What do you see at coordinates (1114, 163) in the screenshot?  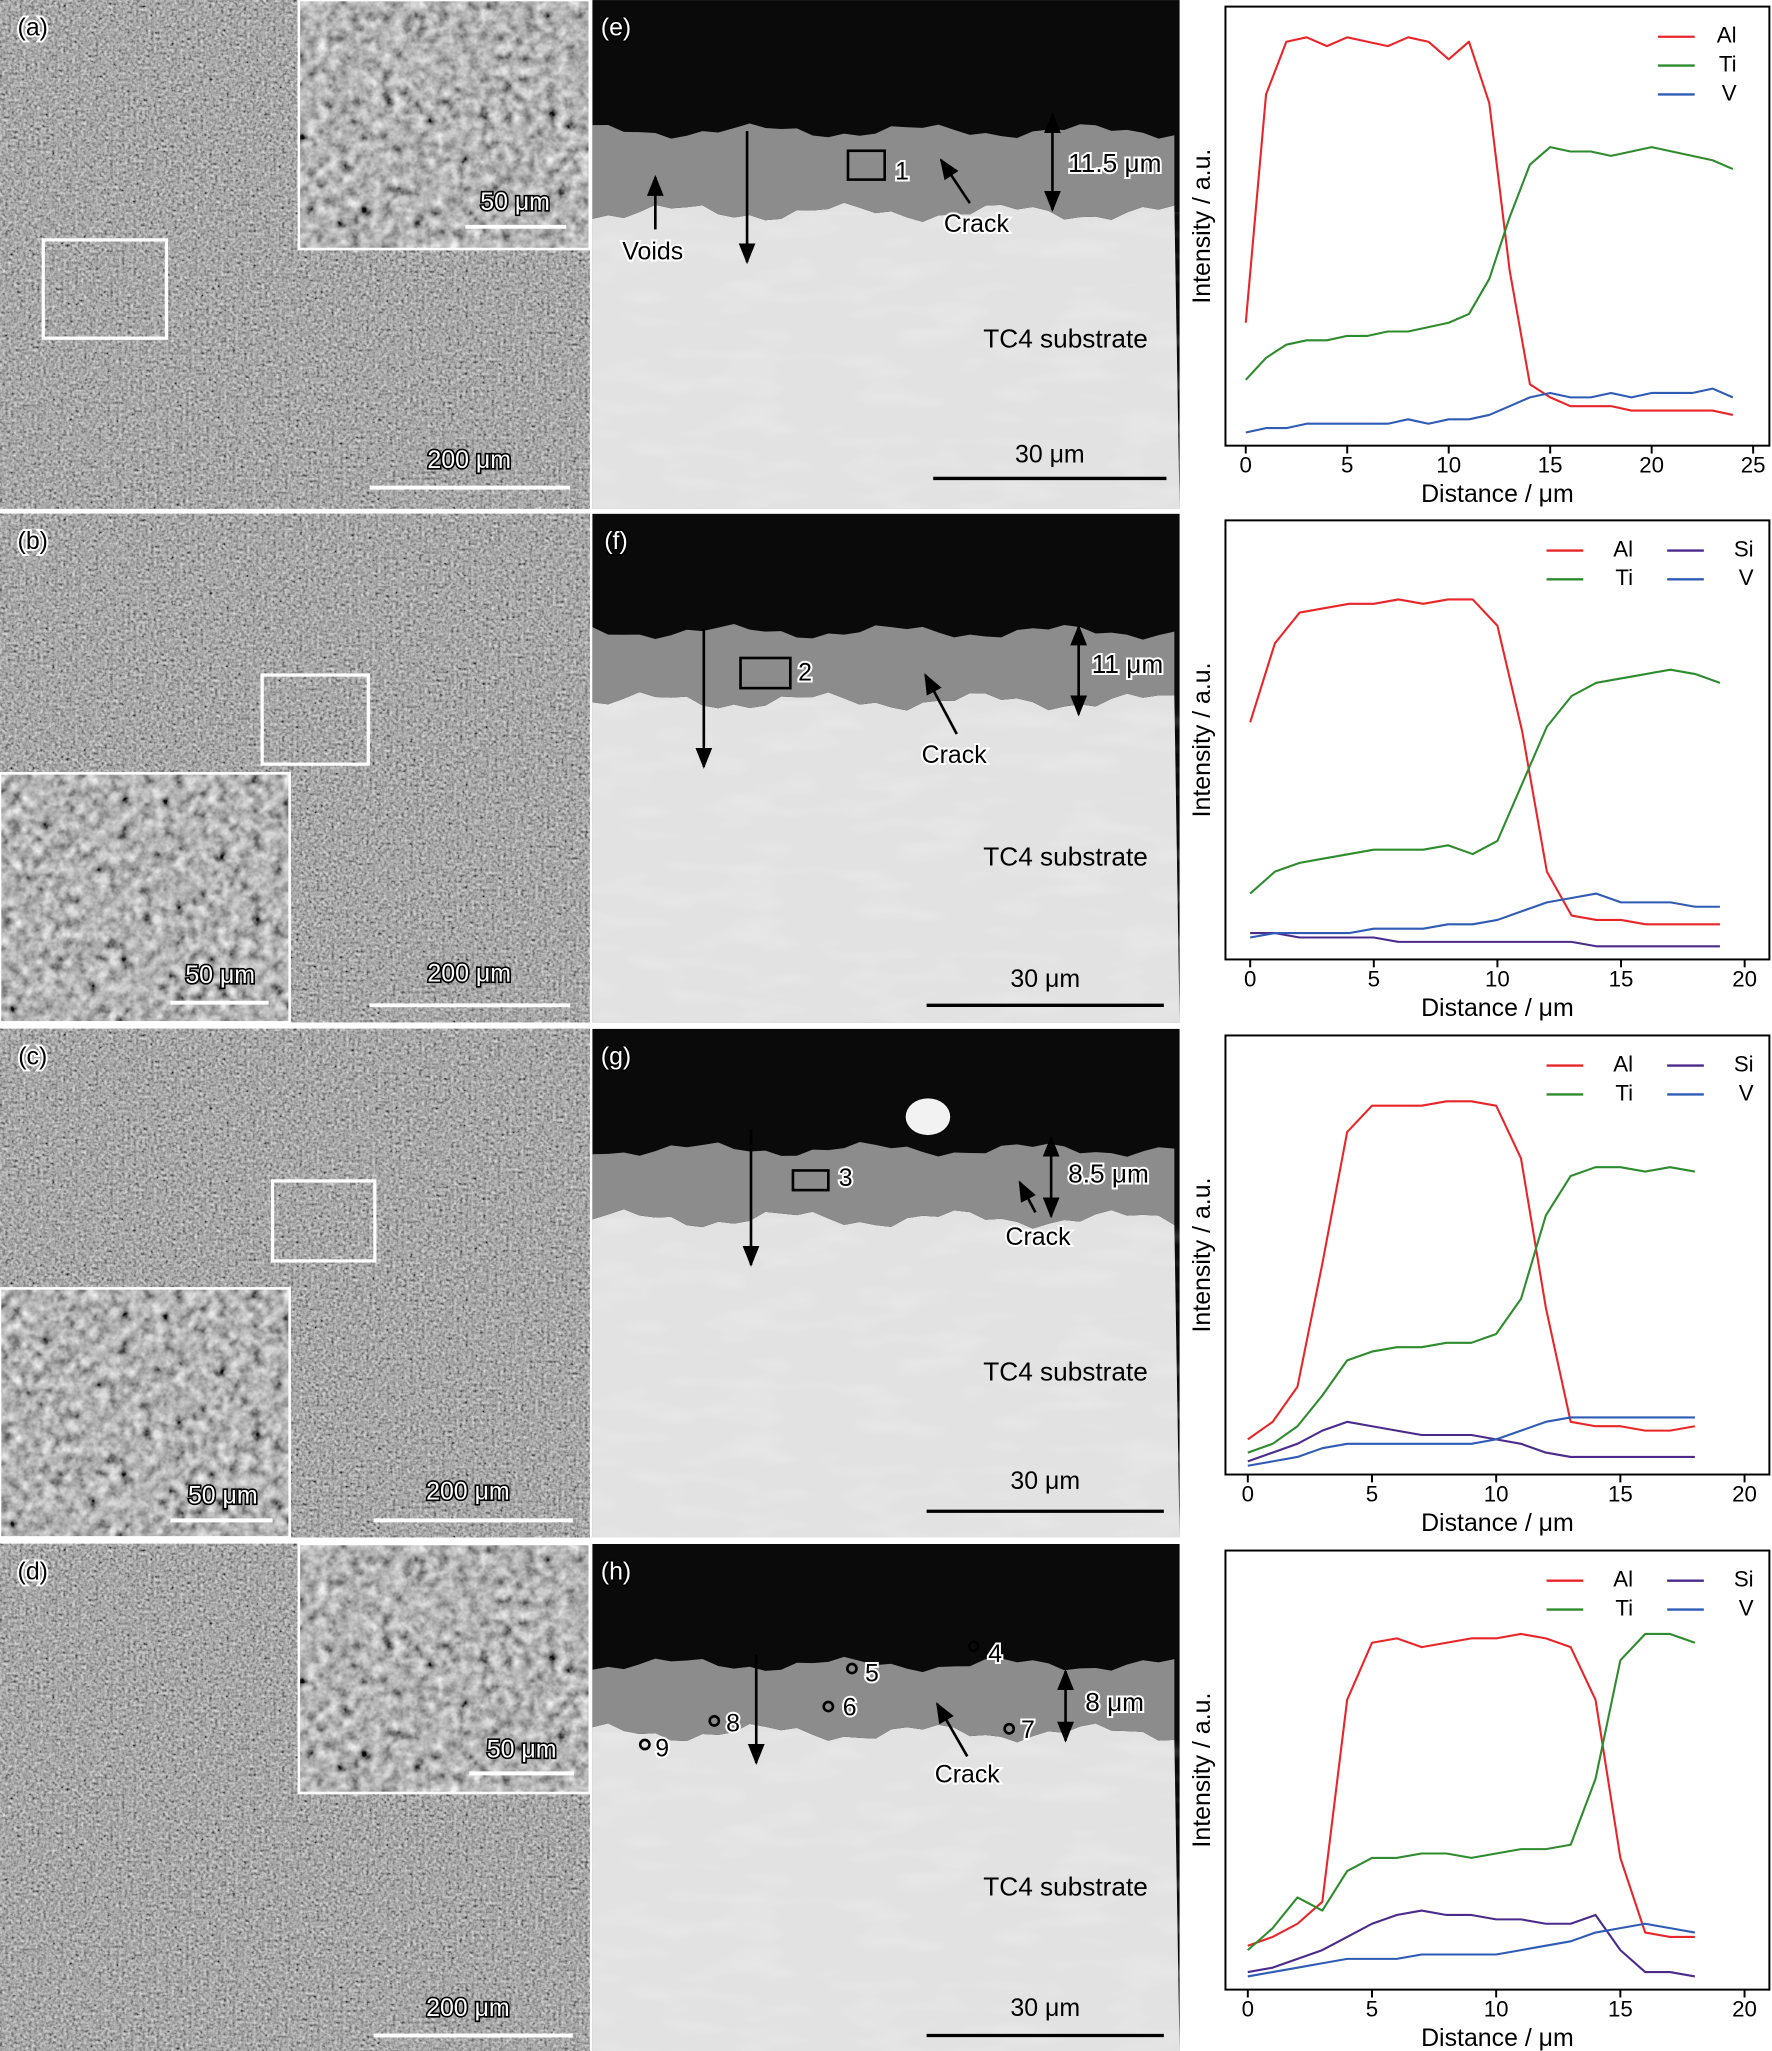 I see `thickness-label: 11.5 μm` at bounding box center [1114, 163].